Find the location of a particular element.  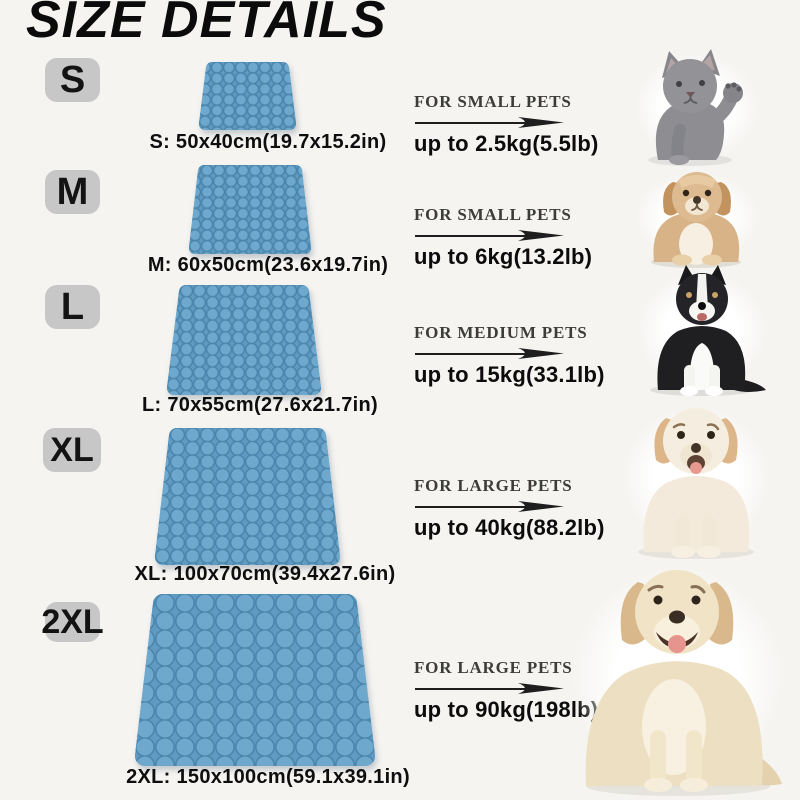

page-title: SIZE DETAILS is located at coordinates (206, 24).